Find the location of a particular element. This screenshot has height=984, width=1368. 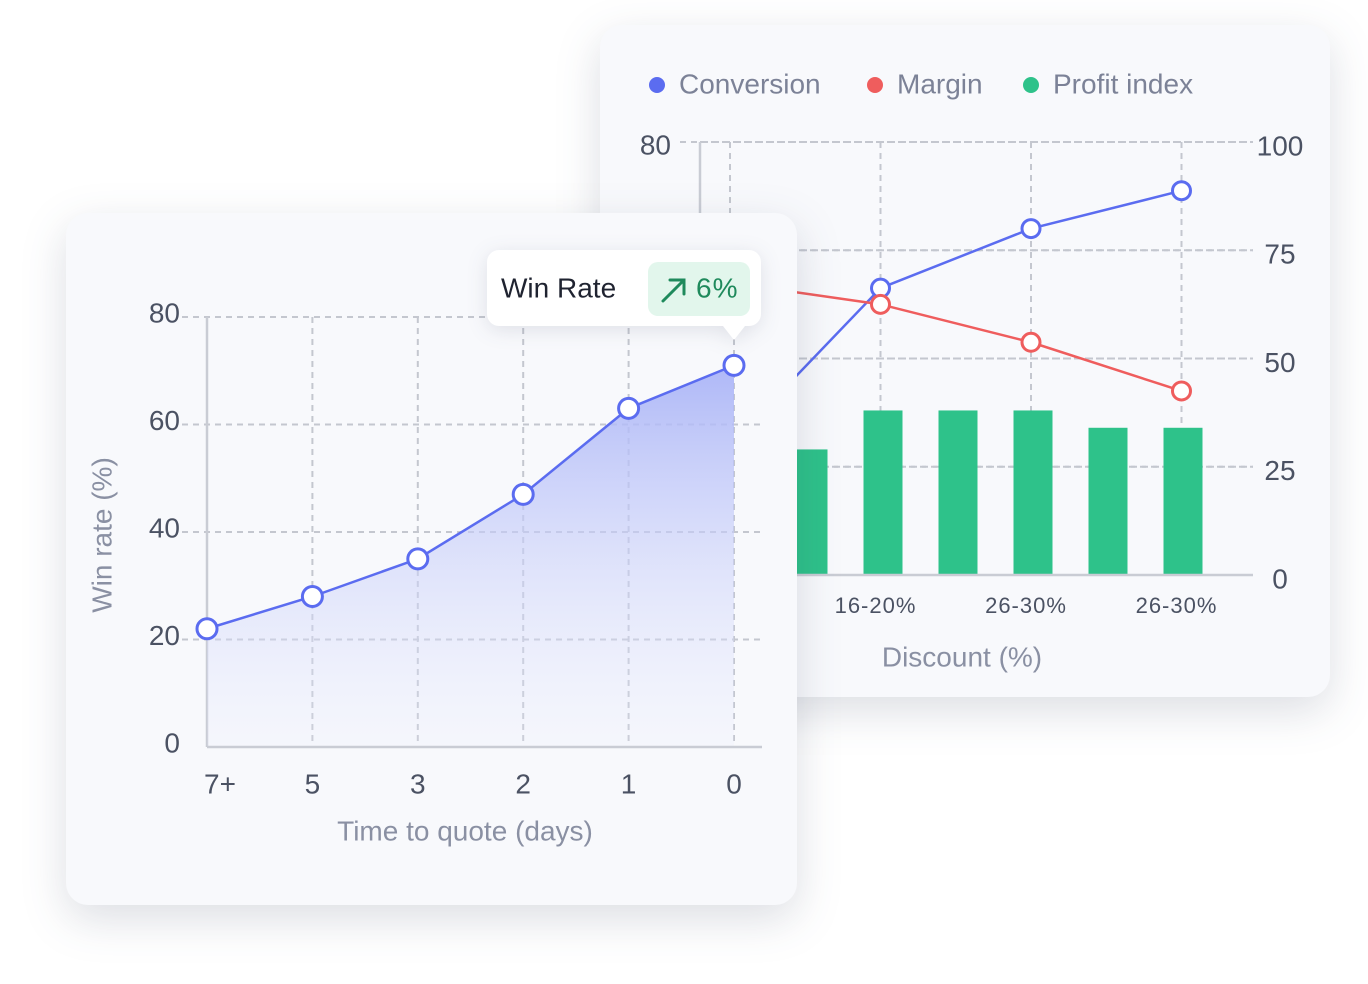

y-axis-label: Win rate (%) is located at coordinates (101, 535).